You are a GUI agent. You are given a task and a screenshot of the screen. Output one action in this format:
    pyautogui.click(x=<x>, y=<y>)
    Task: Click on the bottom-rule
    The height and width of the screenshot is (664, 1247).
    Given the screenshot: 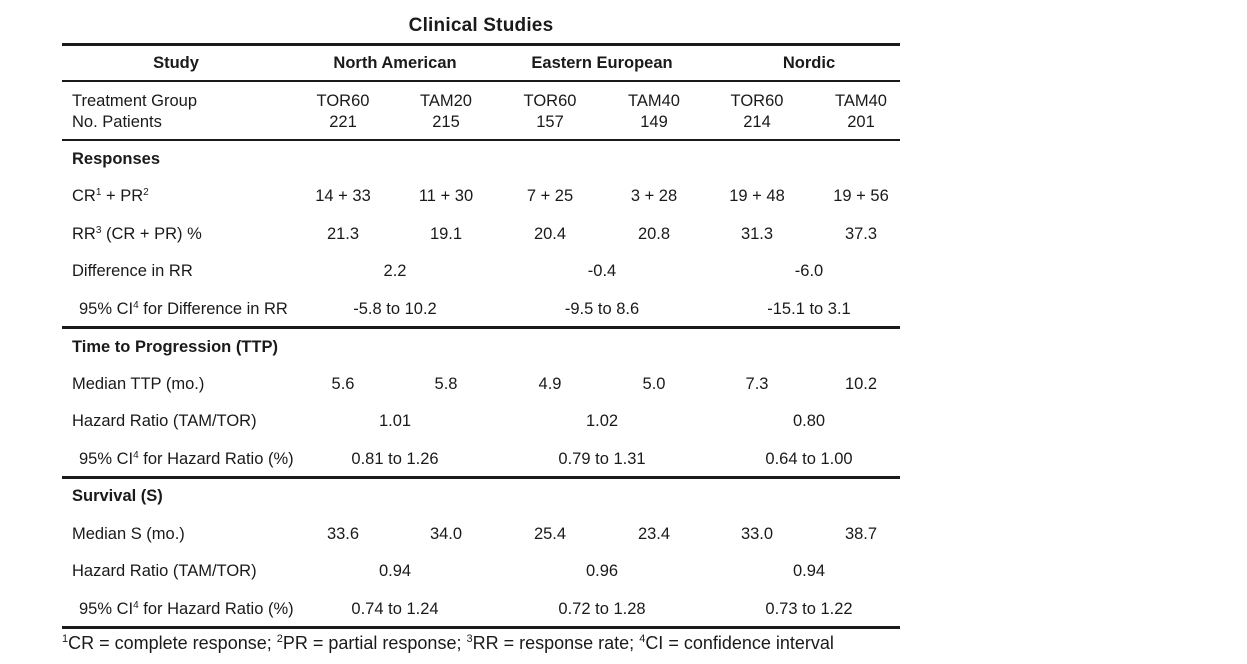 What is the action you would take?
    pyautogui.click(x=481, y=627)
    